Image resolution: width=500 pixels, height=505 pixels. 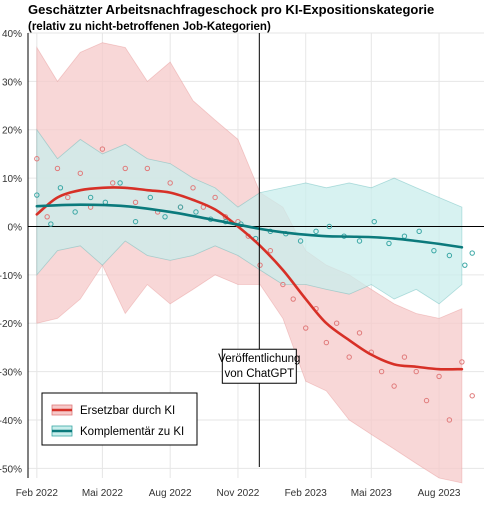 What do you see at coordinates (37, 493) in the screenshot?
I see `x-tick-label: Feb 2022` at bounding box center [37, 493].